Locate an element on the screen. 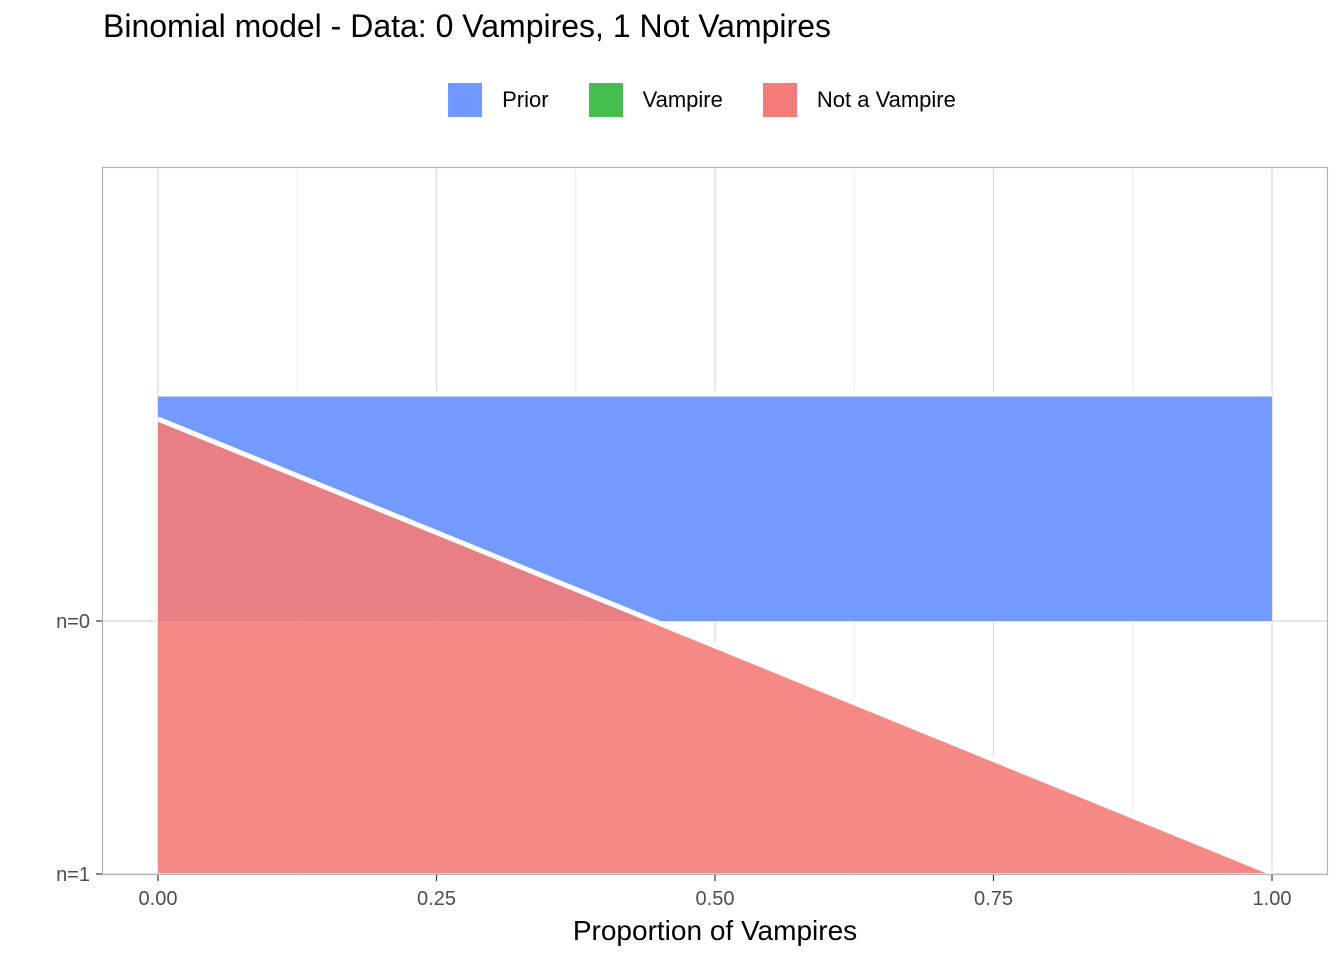 The width and height of the screenshot is (1344, 960). y-axis: n=0 n=1 is located at coordinates (79, 748).